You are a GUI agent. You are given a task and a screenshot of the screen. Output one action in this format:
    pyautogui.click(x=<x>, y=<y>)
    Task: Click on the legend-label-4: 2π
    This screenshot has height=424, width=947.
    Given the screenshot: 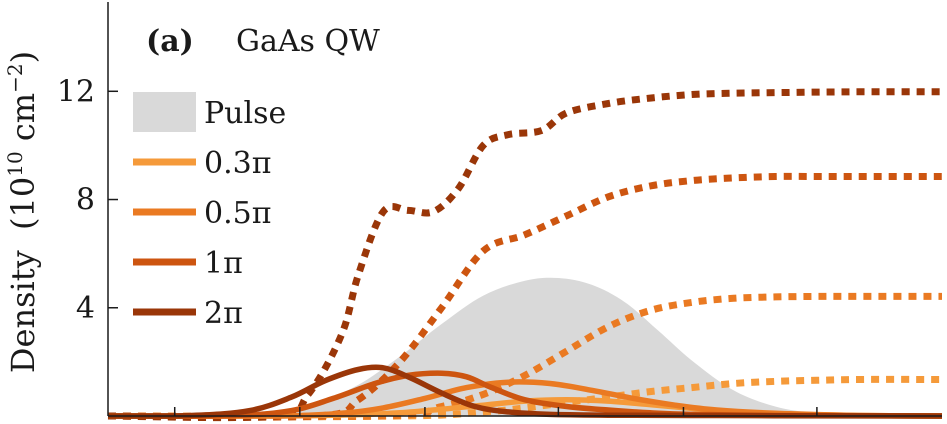 What is the action you would take?
    pyautogui.click(x=223, y=313)
    